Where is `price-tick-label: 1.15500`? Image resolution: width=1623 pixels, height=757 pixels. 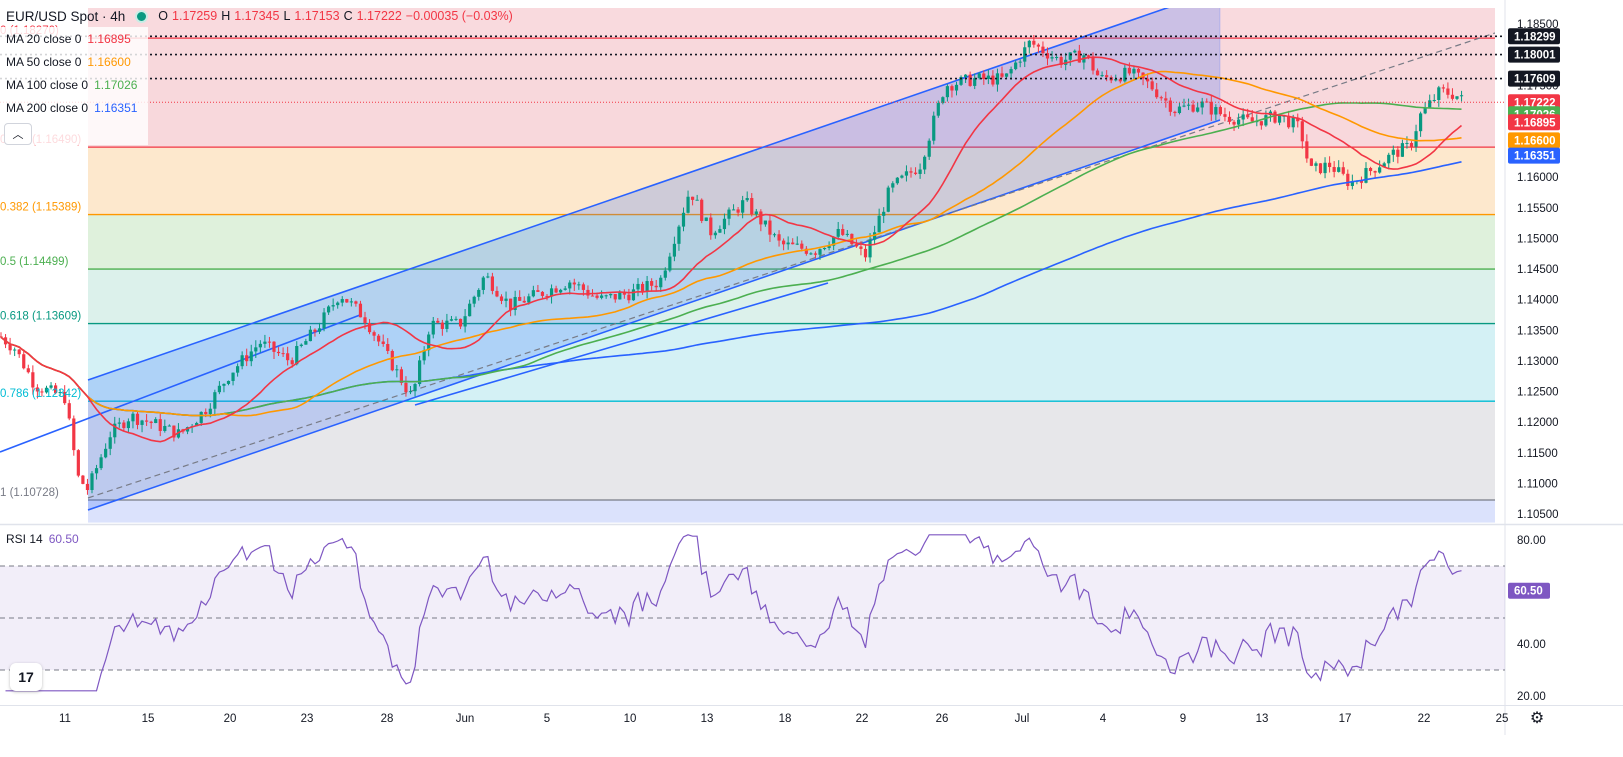 price-tick-label: 1.15500 is located at coordinates (1538, 209).